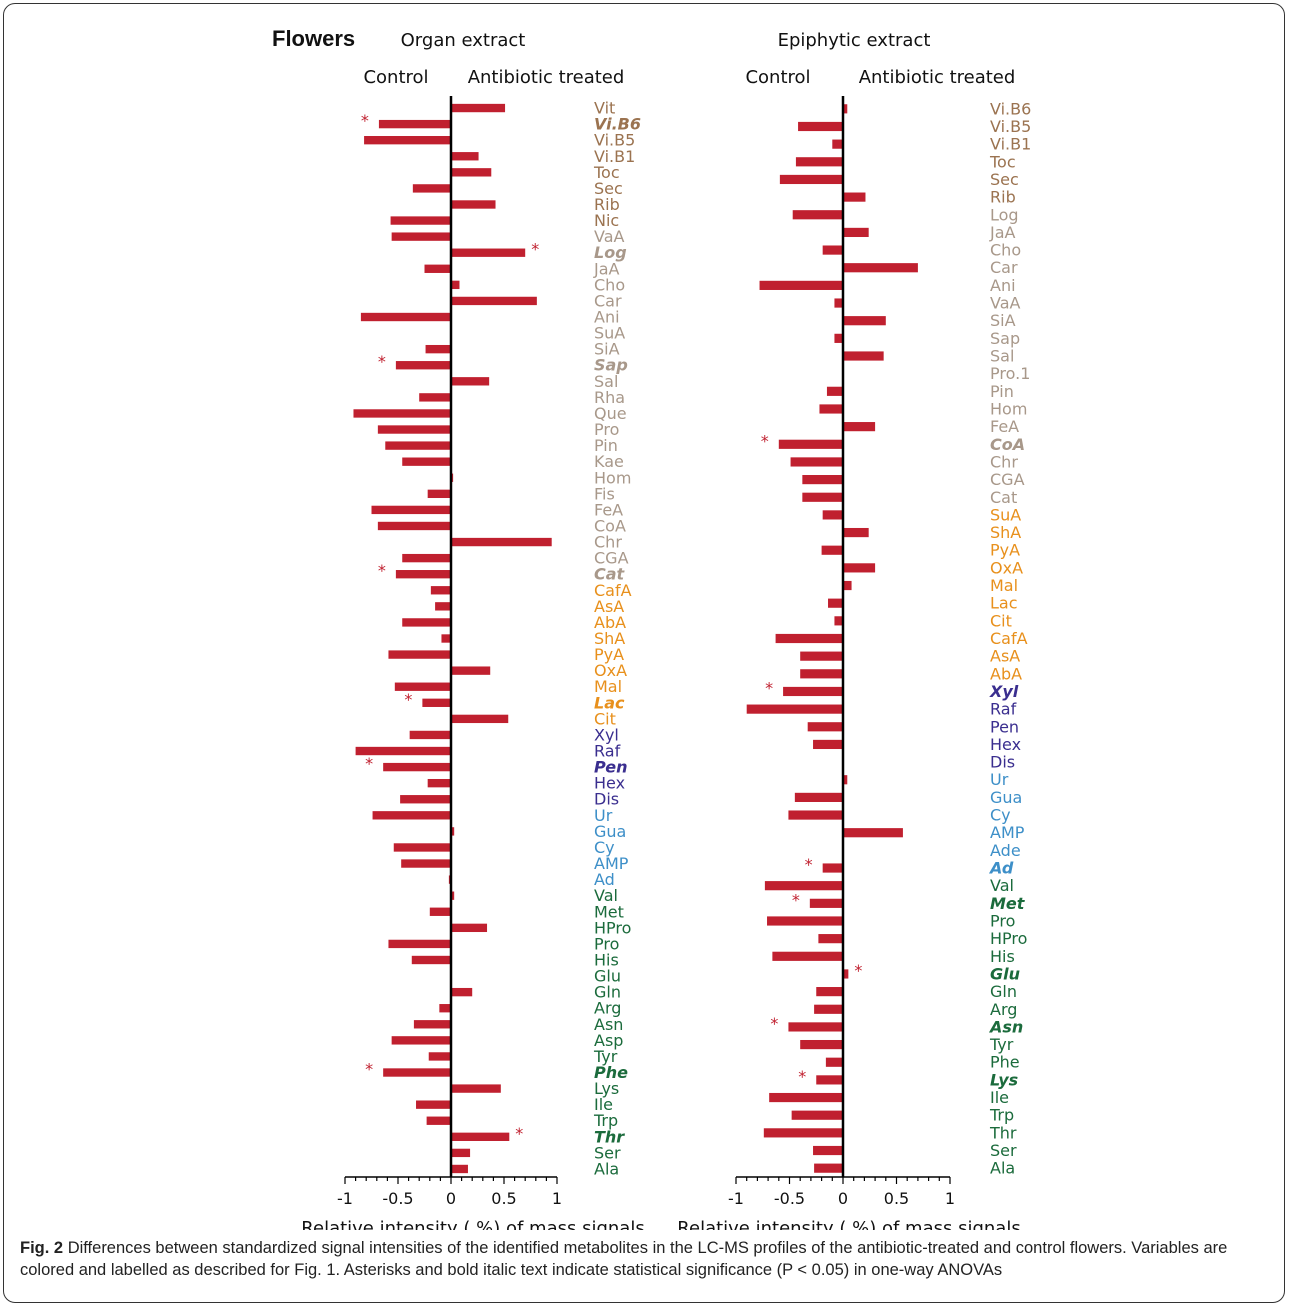  I want to click on category-label: CoA, so click(1007, 444).